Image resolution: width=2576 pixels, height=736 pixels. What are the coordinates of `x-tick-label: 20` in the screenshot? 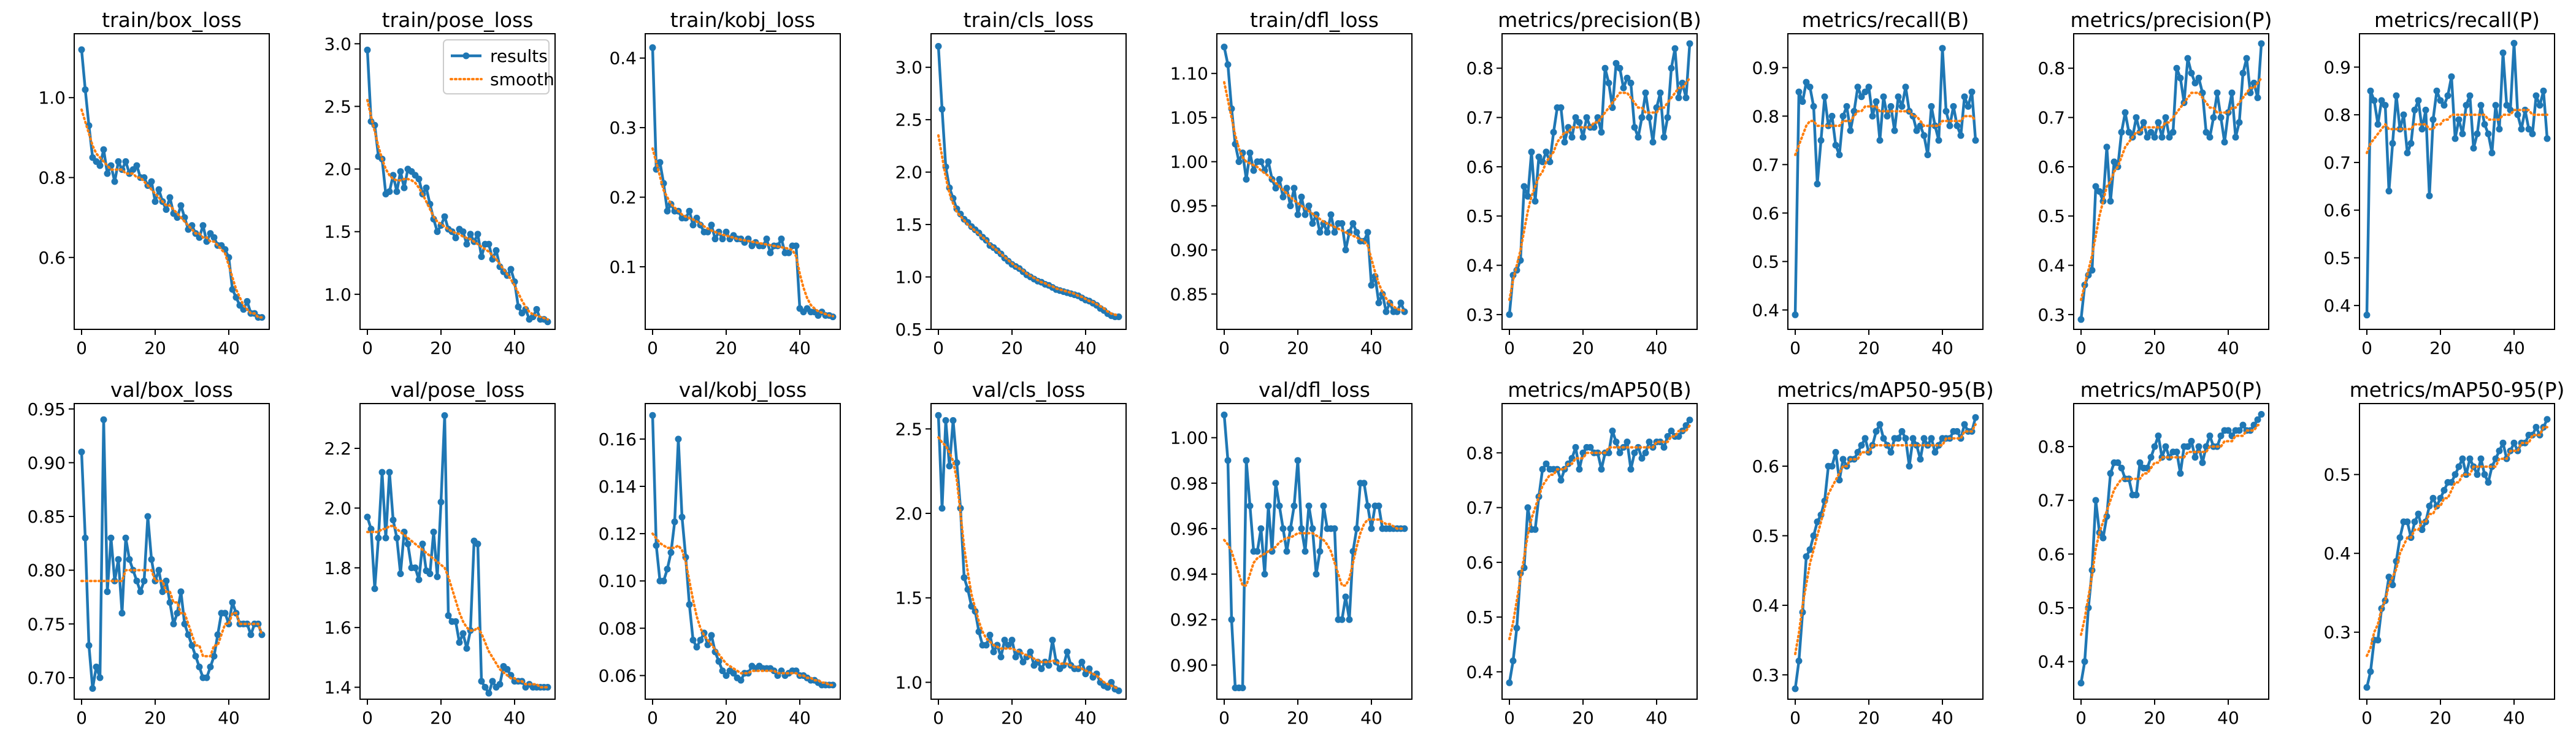 It's located at (1012, 348).